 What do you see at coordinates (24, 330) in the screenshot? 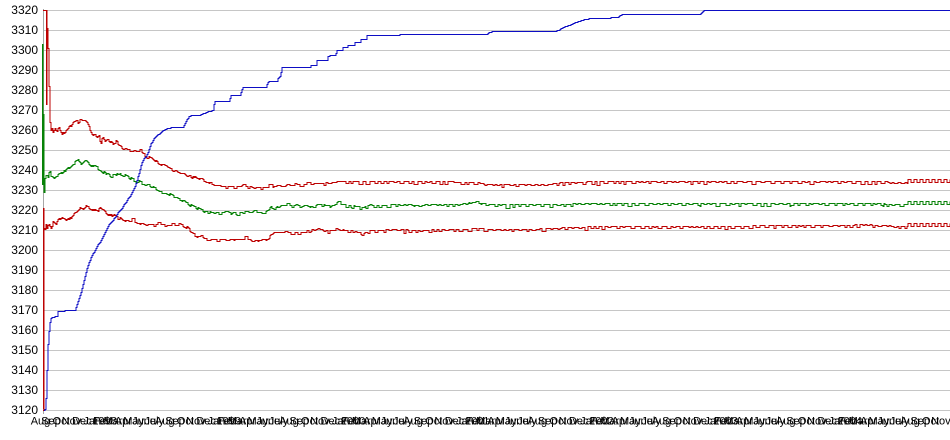
I see `svg-text: 3160` at bounding box center [24, 330].